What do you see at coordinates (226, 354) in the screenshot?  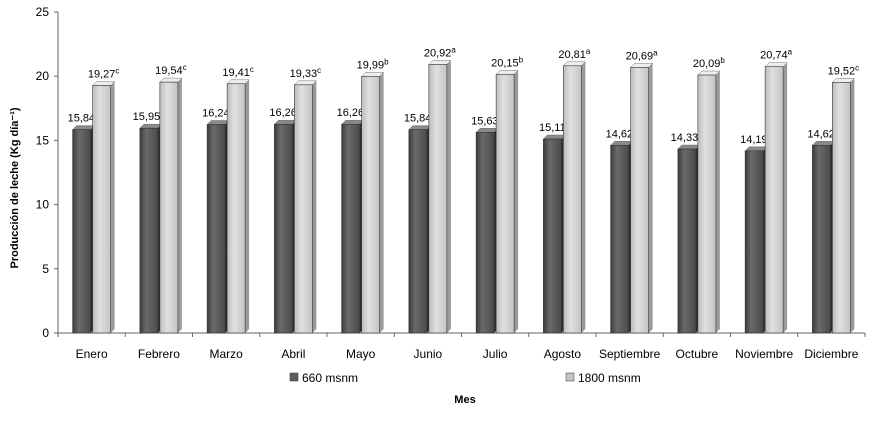 I see `x-tick-label: Marzo` at bounding box center [226, 354].